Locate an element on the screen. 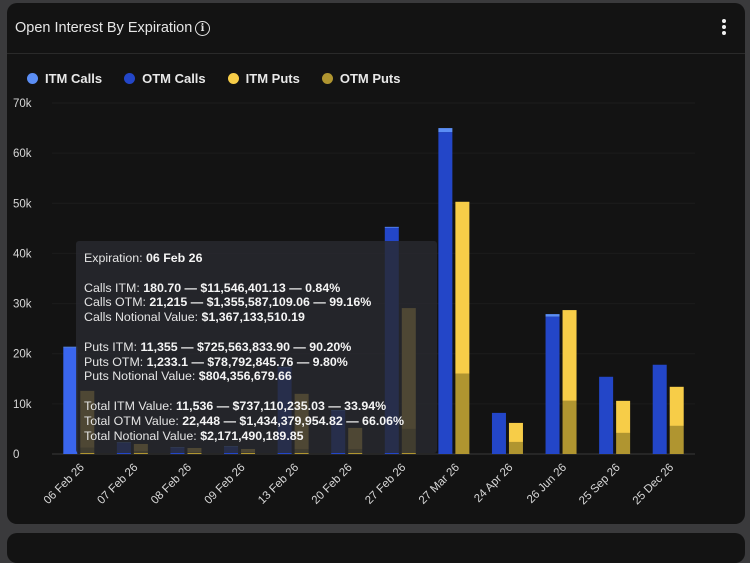 The image size is (750, 563). y-tick-label: 60k is located at coordinates (22, 154).